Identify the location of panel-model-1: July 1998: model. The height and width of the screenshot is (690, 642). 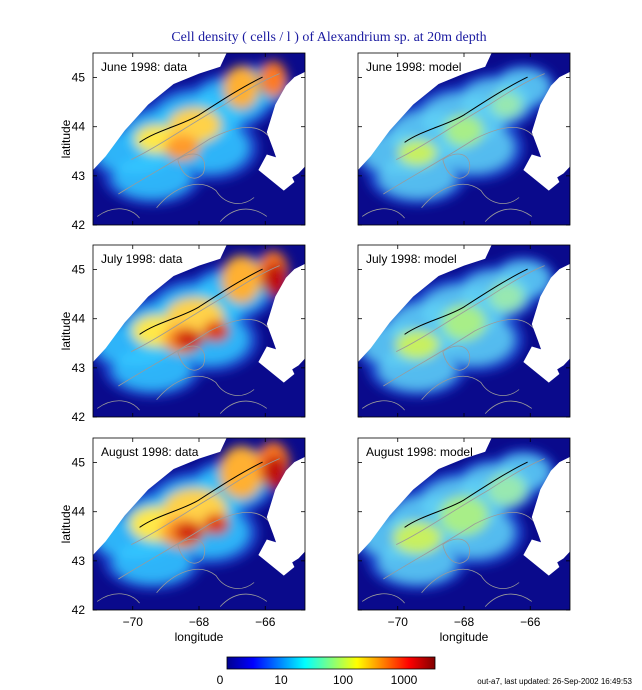
(464, 331).